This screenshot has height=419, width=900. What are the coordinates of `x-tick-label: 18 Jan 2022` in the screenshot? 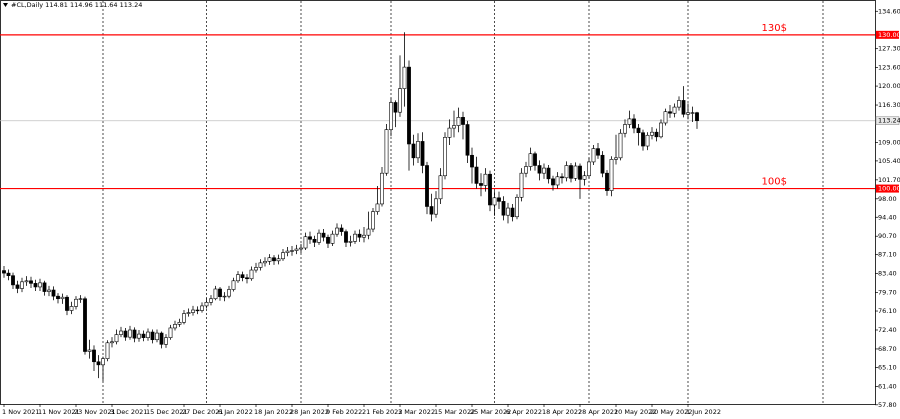 It's located at (273, 412).